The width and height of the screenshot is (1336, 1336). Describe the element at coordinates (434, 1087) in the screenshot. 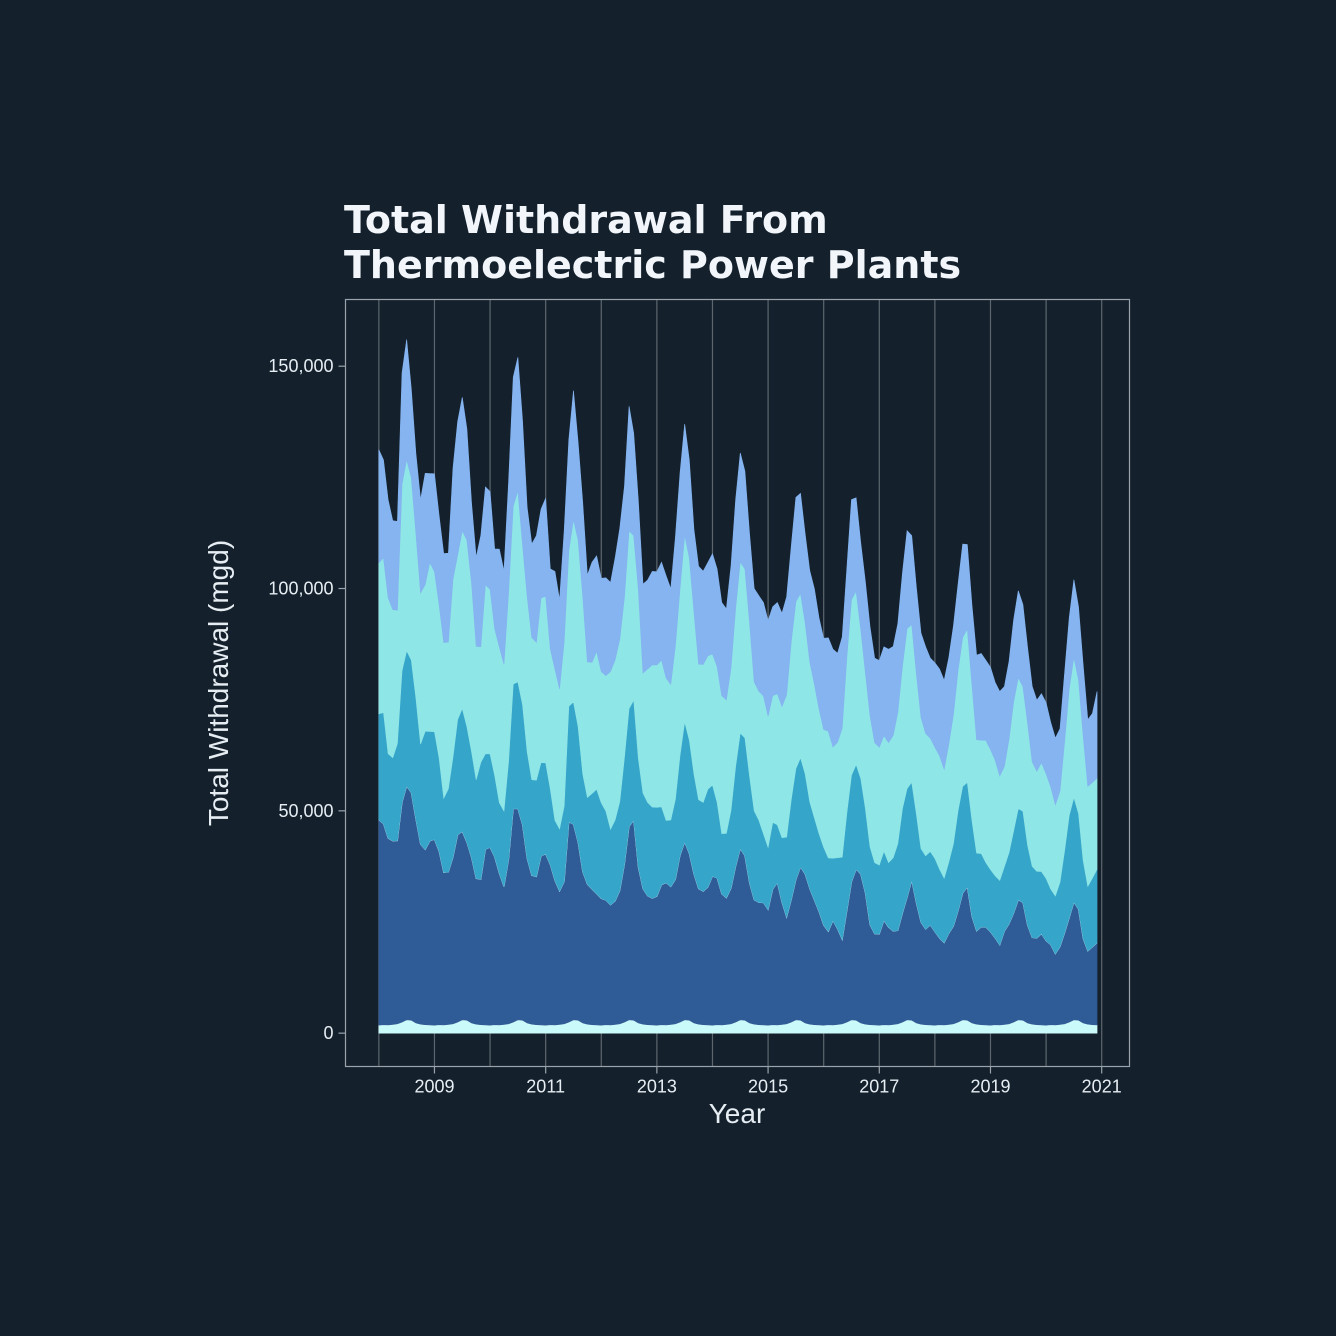

I see `x-tick-label: 2009` at that location.